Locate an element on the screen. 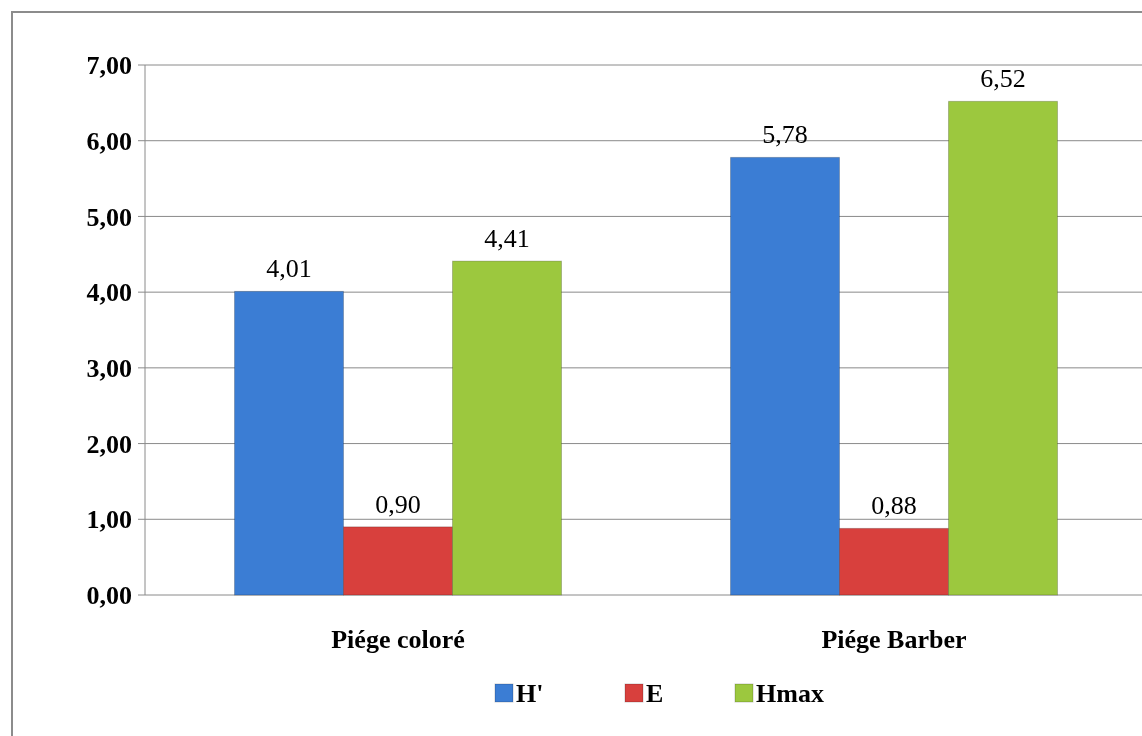  data-label: 6,52 is located at coordinates (1003, 79).